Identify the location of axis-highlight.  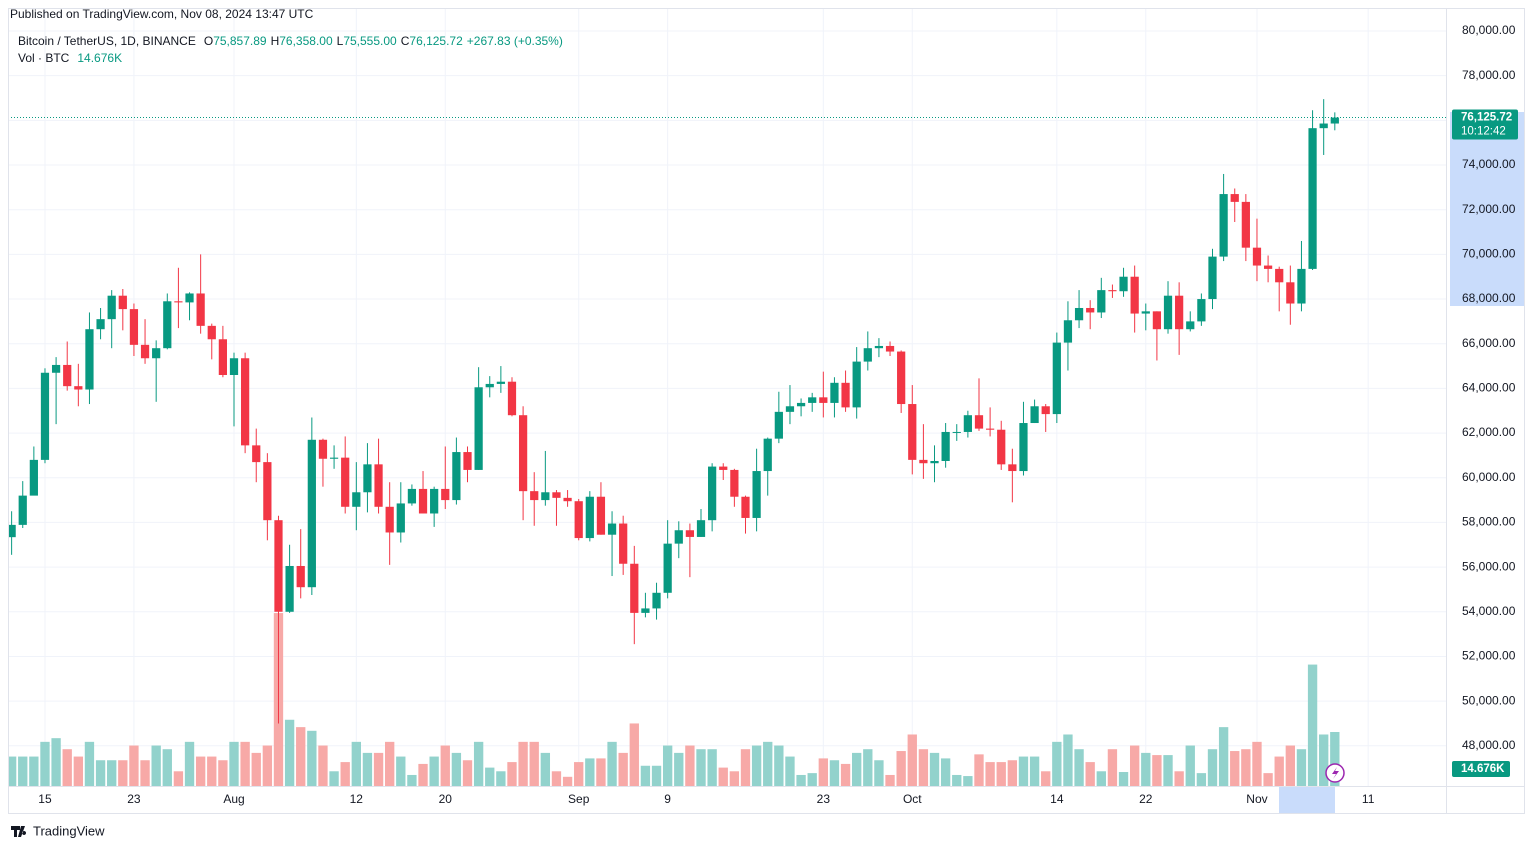
(1487, 209).